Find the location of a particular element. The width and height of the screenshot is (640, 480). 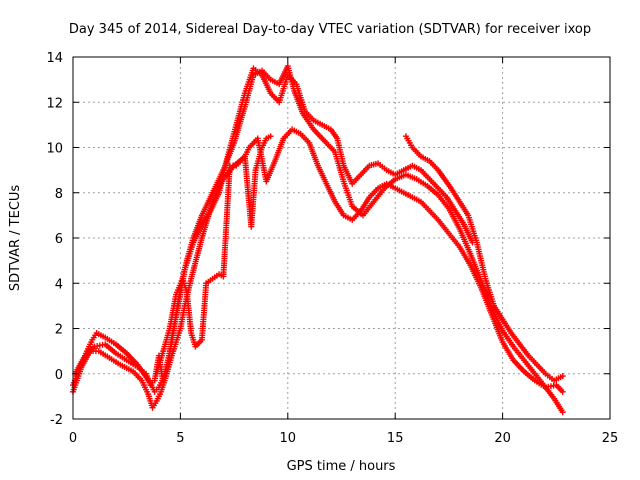

y-tick-label: 0 is located at coordinates (59, 375).